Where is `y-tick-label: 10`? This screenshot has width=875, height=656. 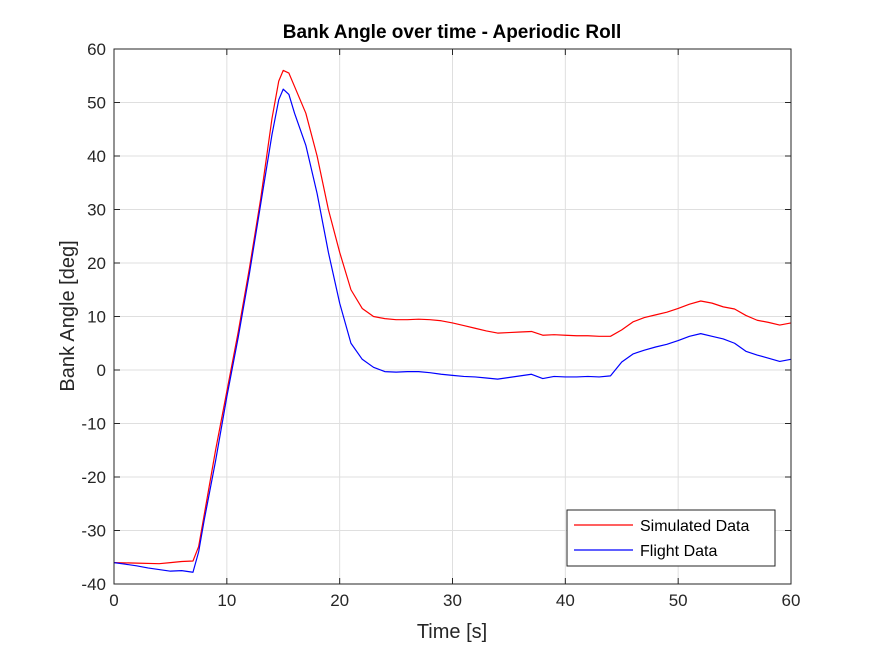
y-tick-label: 10 is located at coordinates (96, 317).